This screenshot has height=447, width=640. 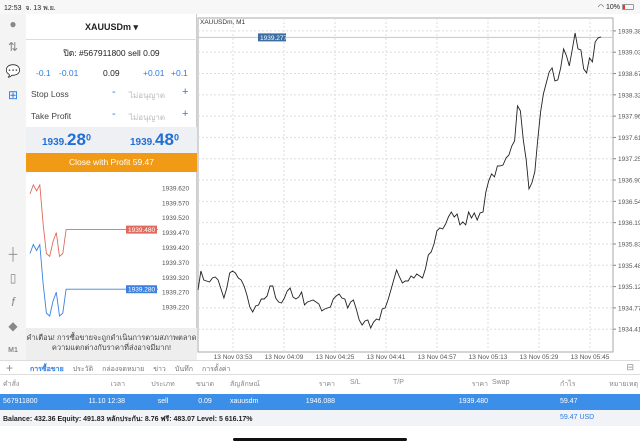 What do you see at coordinates (175, 203) in the screenshot?
I see `mini-y-tick-label: 1939.570` at bounding box center [175, 203].